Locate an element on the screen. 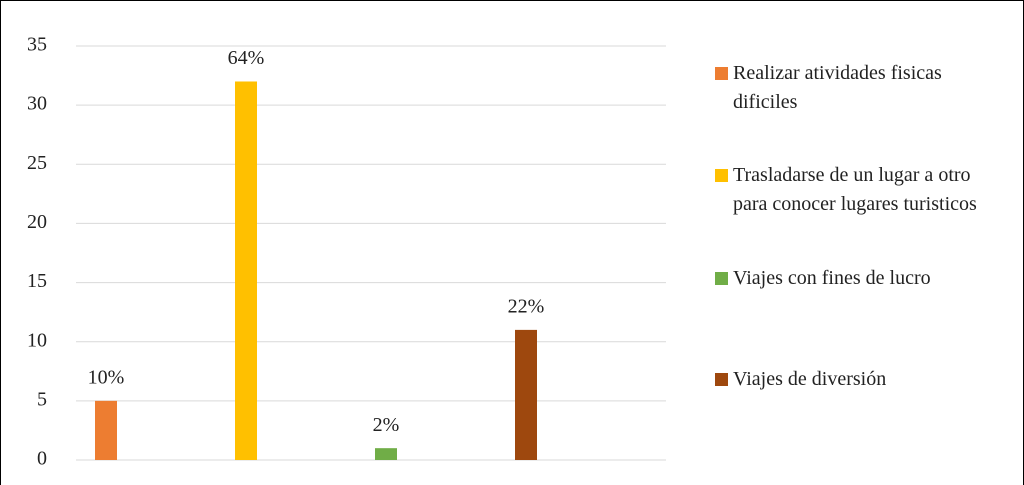 This screenshot has height=485, width=1024. legend-label: Realizar atividades fisicas dificiles is located at coordinates (837, 87).